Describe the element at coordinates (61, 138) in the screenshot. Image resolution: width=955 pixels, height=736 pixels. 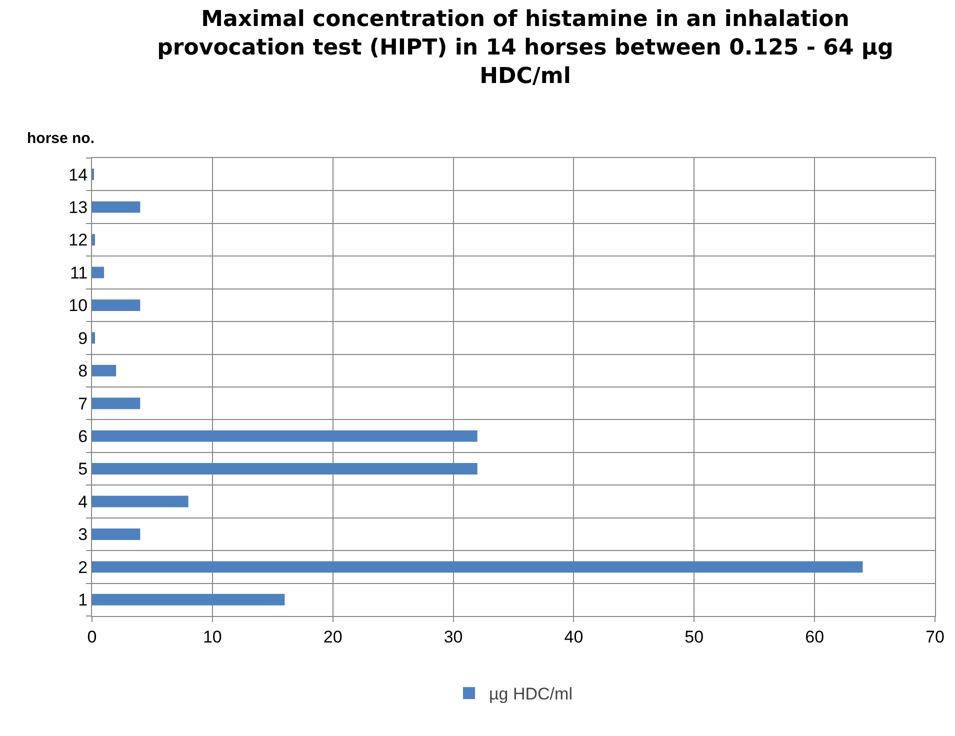
I see `y-axis-title: horse no.` at that location.